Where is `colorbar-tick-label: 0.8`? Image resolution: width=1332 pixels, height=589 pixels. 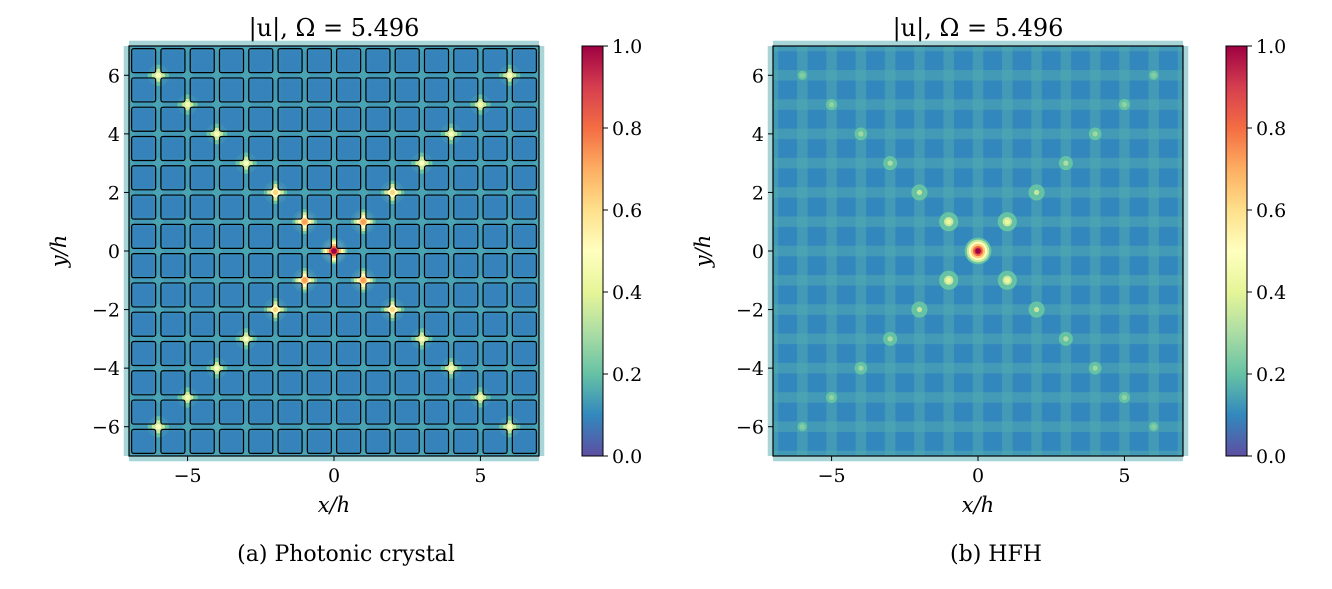
colorbar-tick-label: 0.8 is located at coordinates (1271, 129).